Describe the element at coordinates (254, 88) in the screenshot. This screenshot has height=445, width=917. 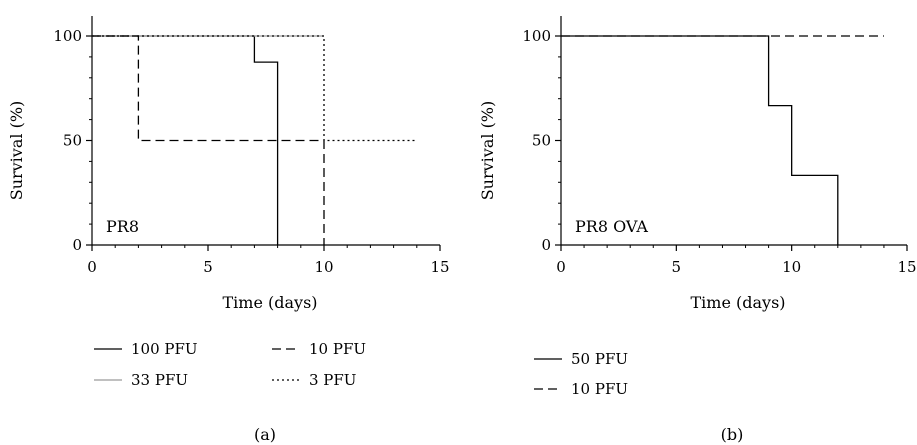
I see `series-line-3-pfu` at that location.